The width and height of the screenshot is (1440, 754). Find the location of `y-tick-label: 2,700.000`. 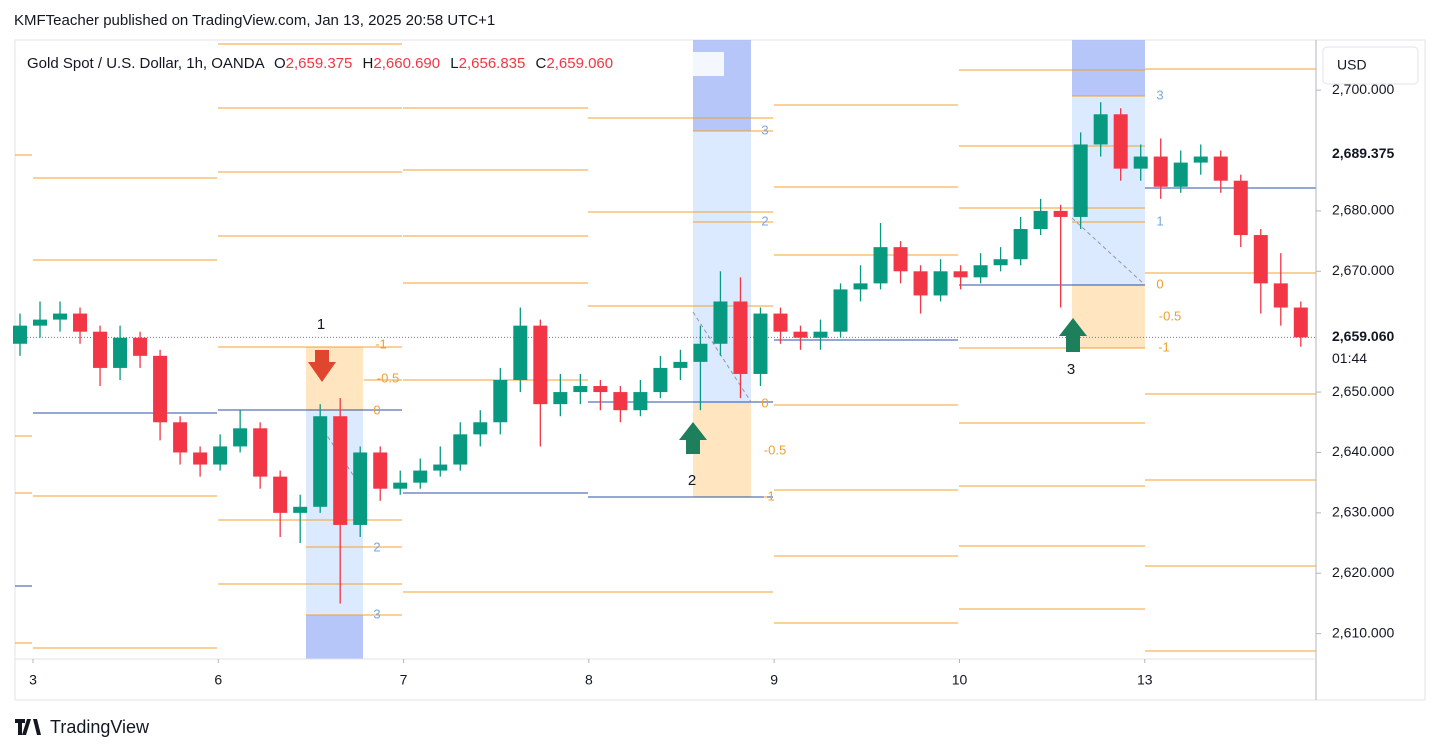

y-tick-label: 2,700.000 is located at coordinates (1363, 89).